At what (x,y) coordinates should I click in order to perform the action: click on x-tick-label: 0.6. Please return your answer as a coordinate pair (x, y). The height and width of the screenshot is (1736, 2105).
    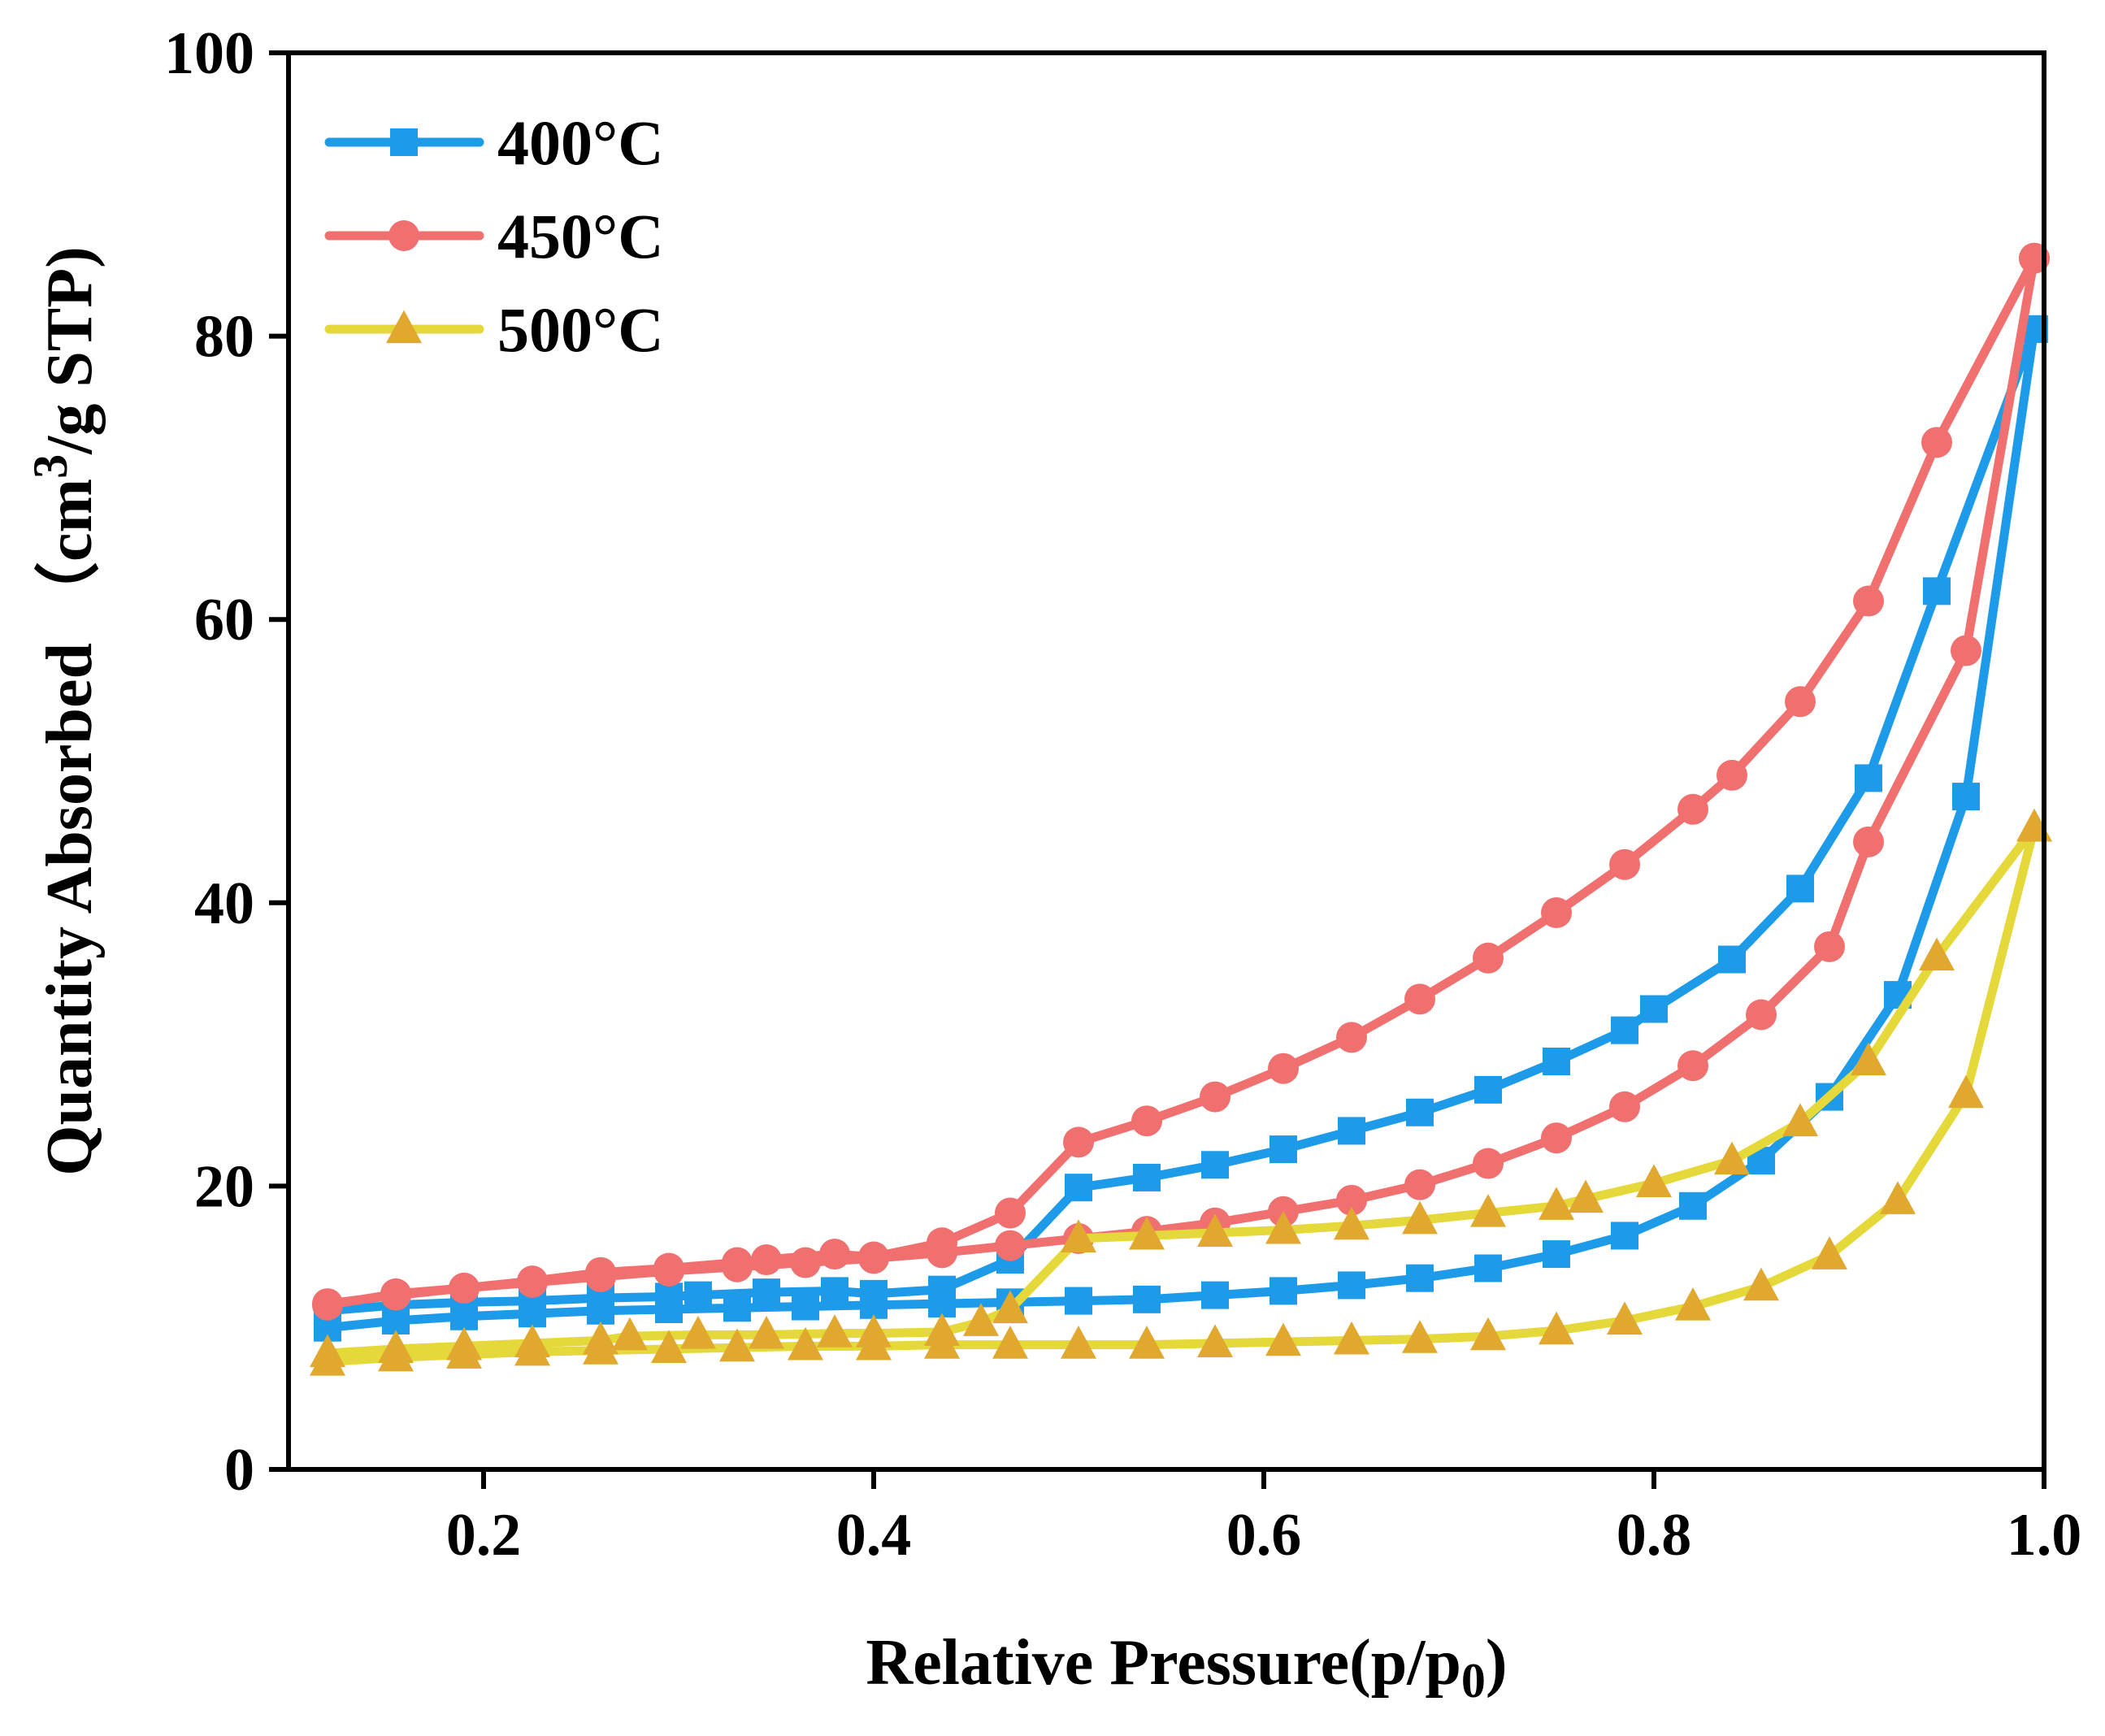
    Looking at the image, I should click on (1264, 1535).